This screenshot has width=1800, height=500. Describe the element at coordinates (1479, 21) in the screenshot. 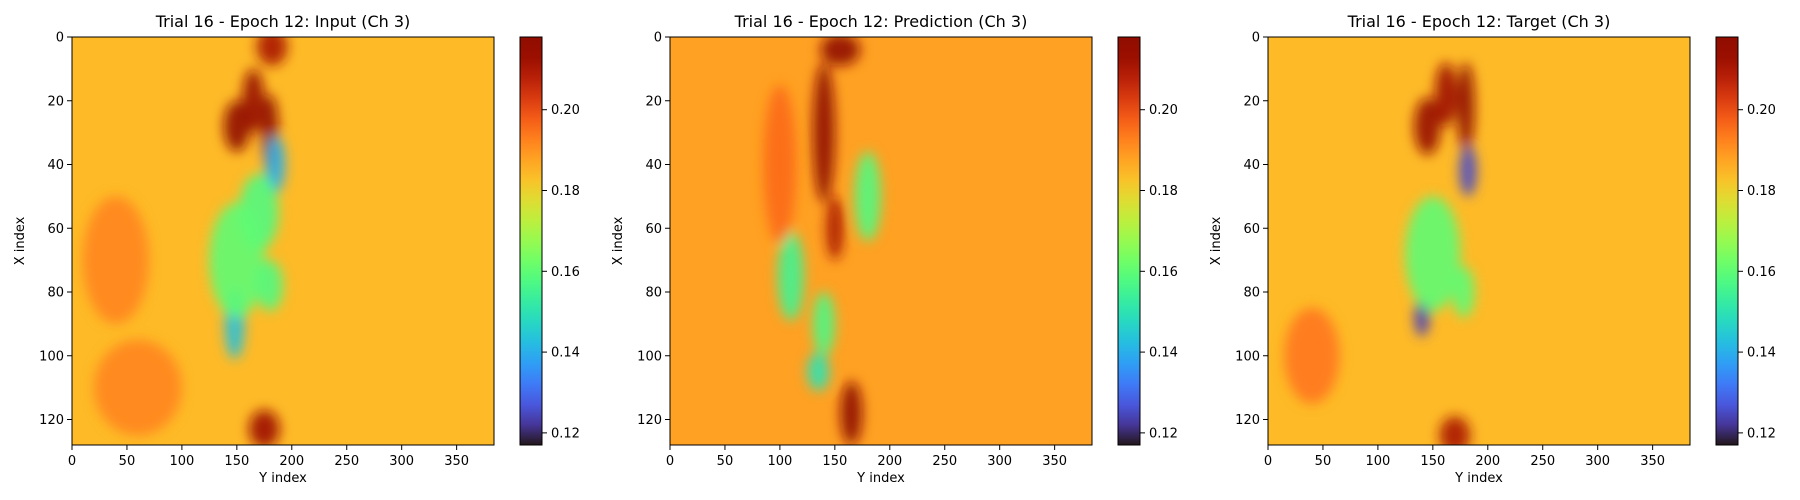

I see `chart-title: Trial 16 - Epoch 12: Target (Ch 3)` at that location.